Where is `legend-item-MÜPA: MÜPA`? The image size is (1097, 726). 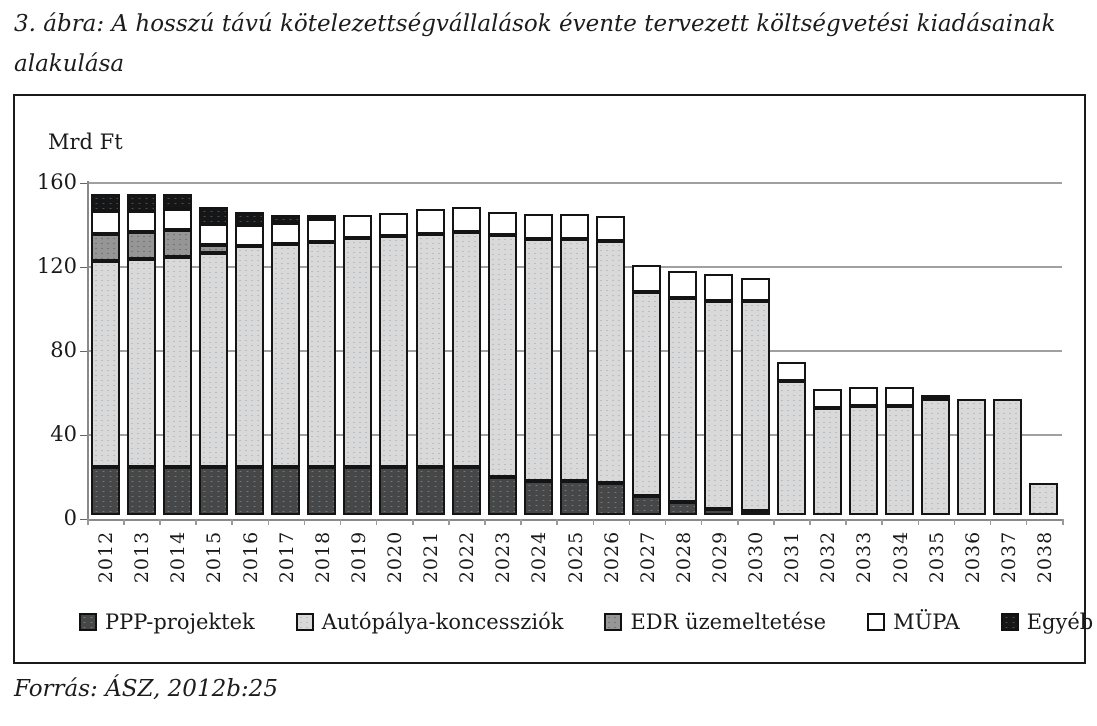
legend-item-MÜPA: MÜPA is located at coordinates (913, 622).